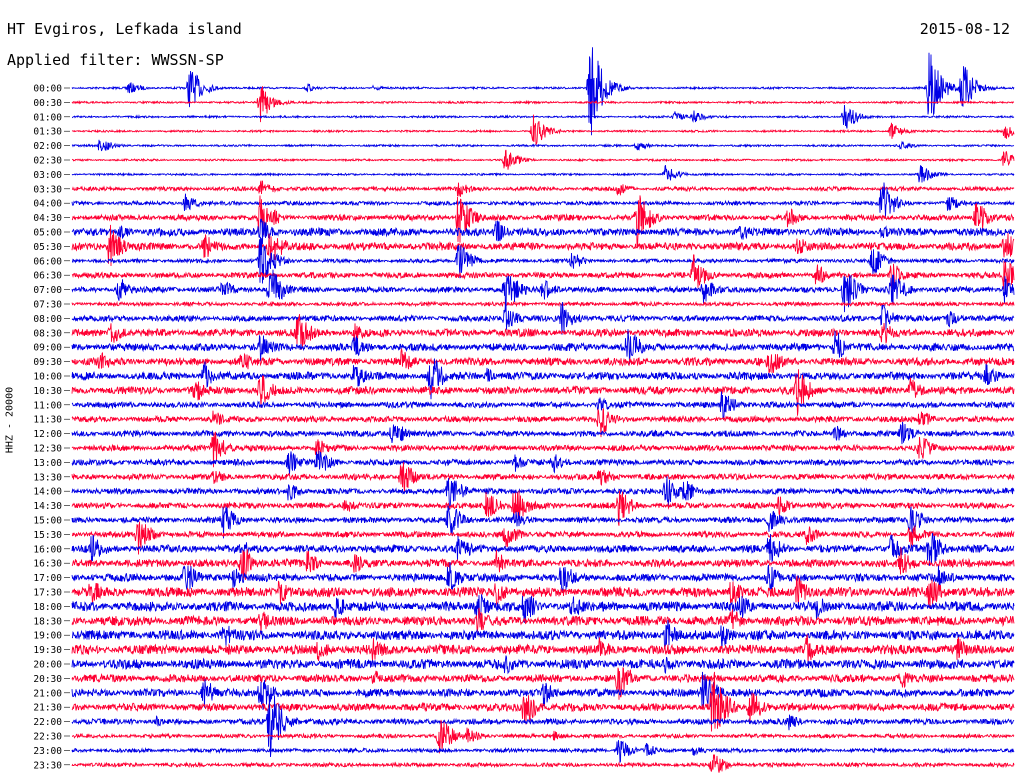  What do you see at coordinates (47, 693) in the screenshot?
I see `tick-label: 21:00` at bounding box center [47, 693].